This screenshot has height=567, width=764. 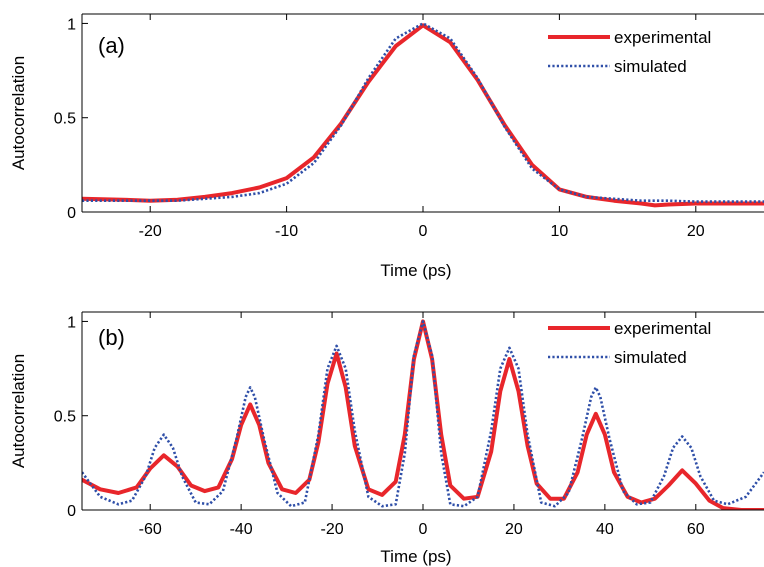 What do you see at coordinates (241, 529) in the screenshot?
I see `x-tick-label: -40` at bounding box center [241, 529].